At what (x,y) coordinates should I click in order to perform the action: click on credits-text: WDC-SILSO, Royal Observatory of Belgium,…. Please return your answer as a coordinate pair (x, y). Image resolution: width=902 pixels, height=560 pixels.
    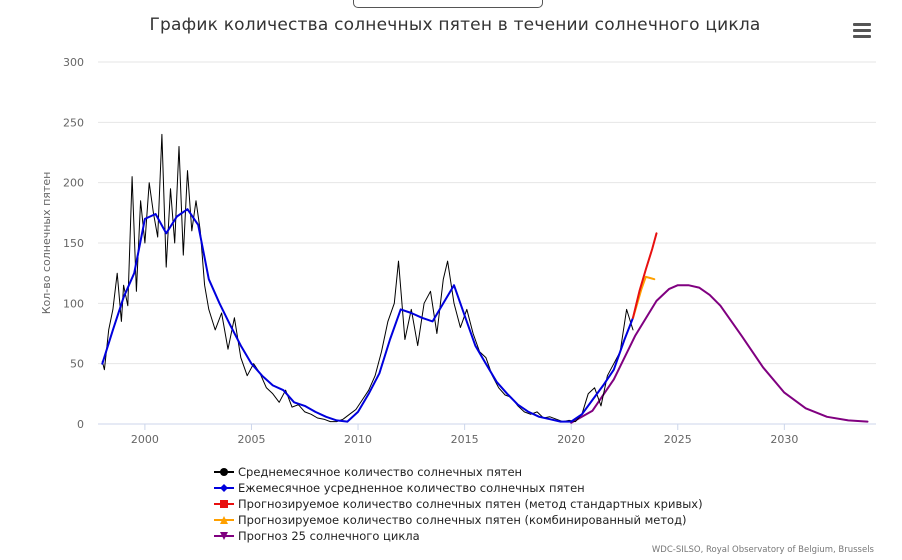
    Looking at the image, I should click on (762, 550).